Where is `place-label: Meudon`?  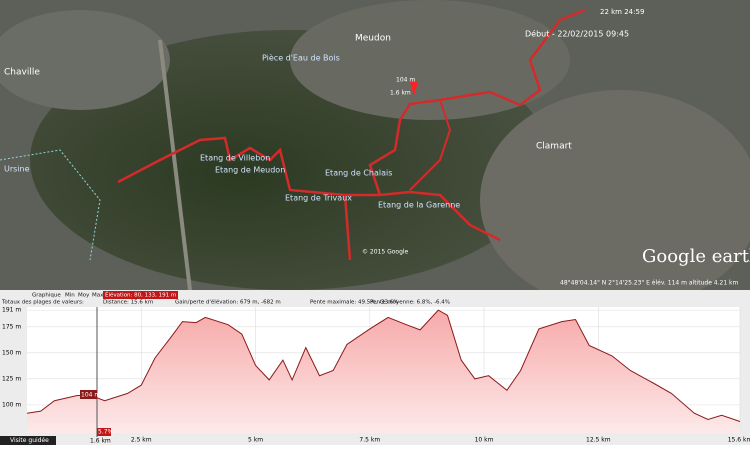
place-label: Meudon is located at coordinates (373, 39).